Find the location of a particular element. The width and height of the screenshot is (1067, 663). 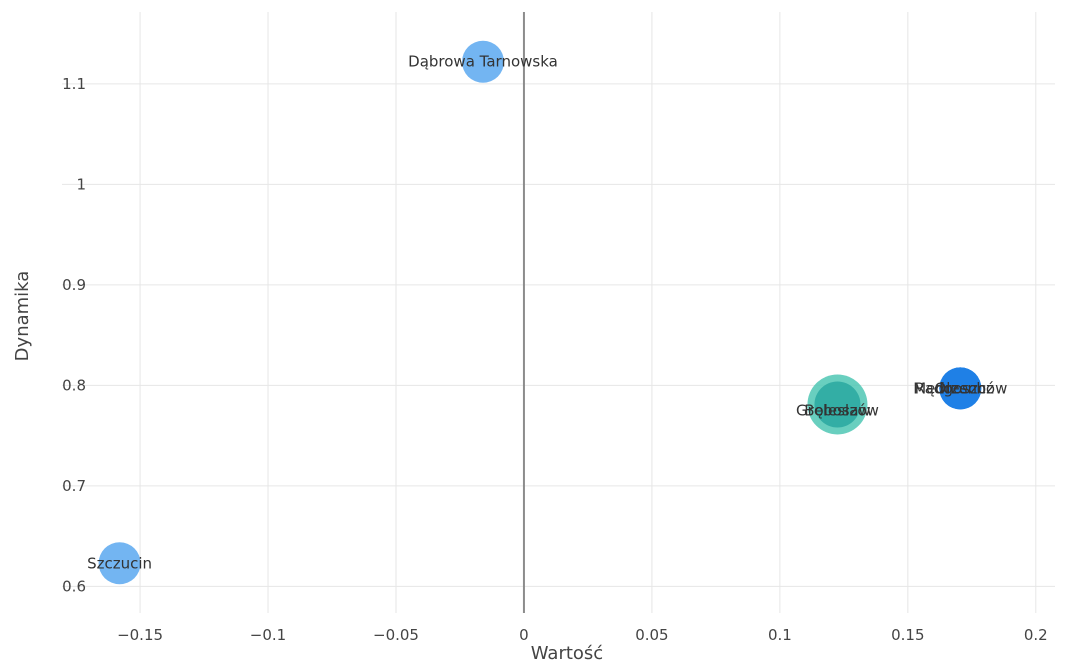

x-tick-label: −0.05 is located at coordinates (396, 635).